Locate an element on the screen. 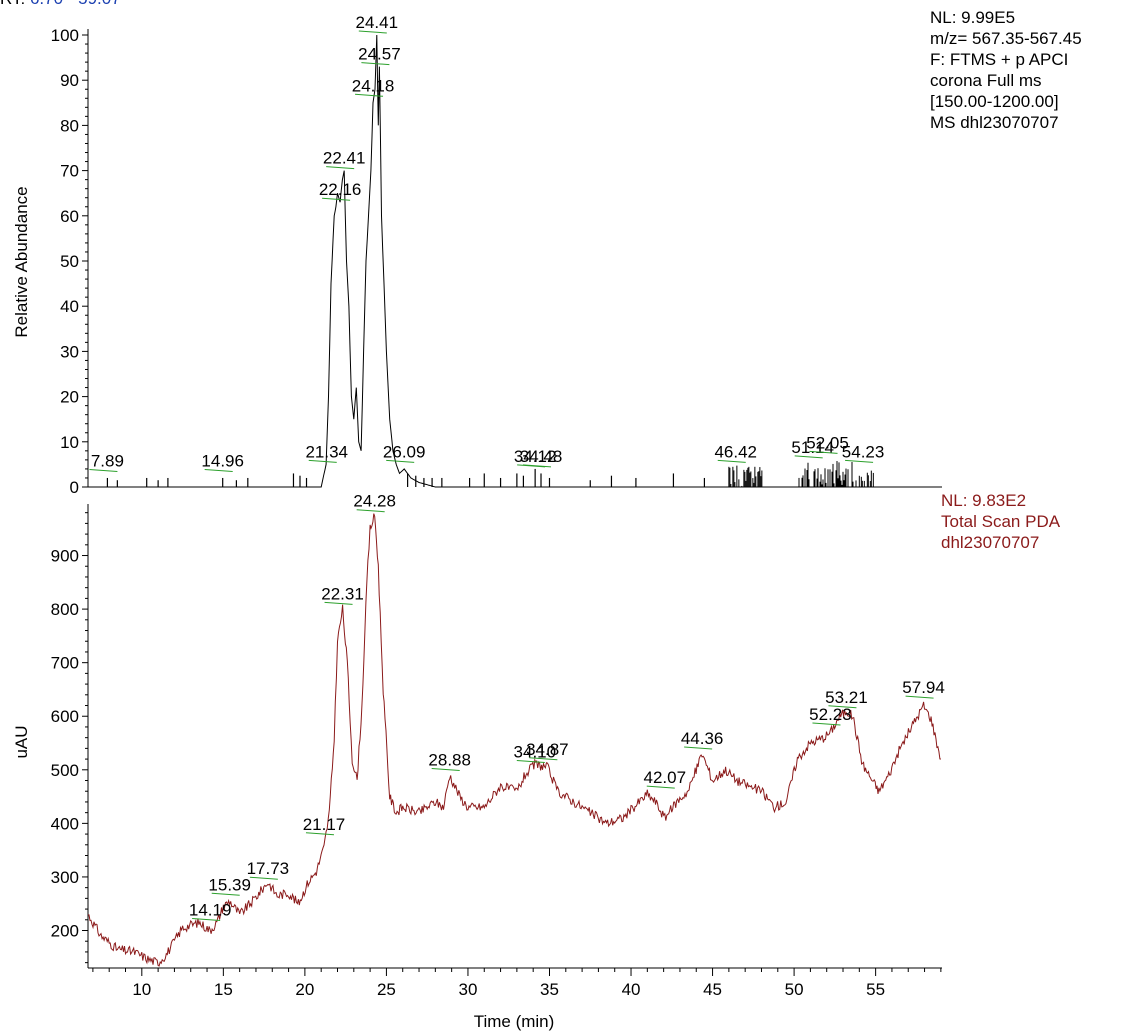 This screenshot has width=1133, height=1034. y-tick-label: 70 is located at coordinates (69, 171).